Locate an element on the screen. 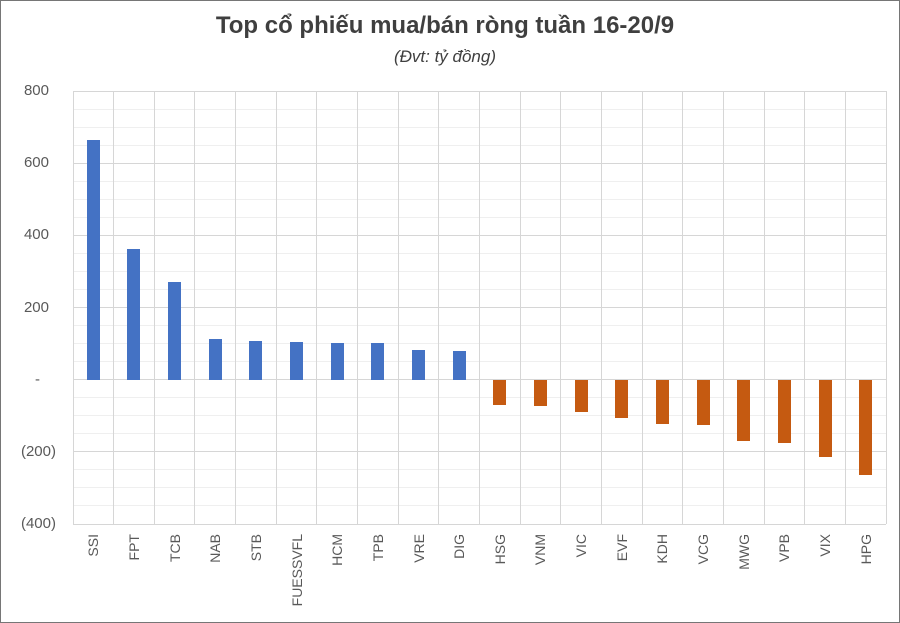 Image resolution: width=900 pixels, height=623 pixels. y-tick-label: 400 is located at coordinates (36, 235).